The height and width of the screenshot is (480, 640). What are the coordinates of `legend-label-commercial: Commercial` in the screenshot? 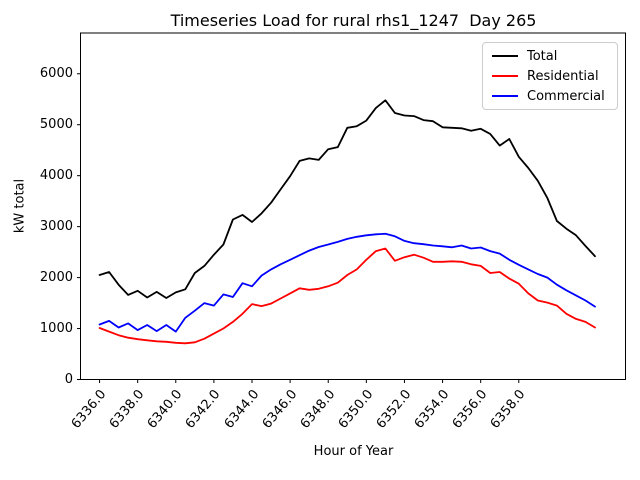 It's located at (566, 96).